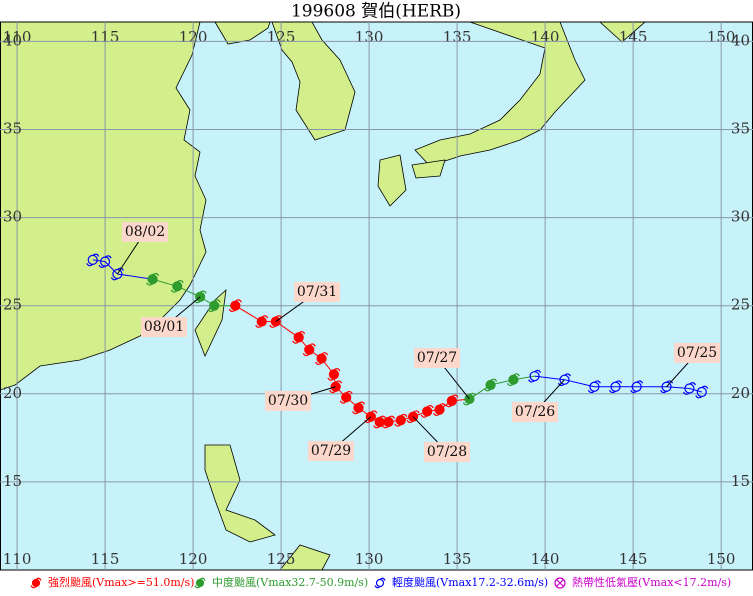 The width and height of the screenshot is (753, 596). Describe the element at coordinates (721, 559) in the screenshot. I see `lon-label: 150` at that location.